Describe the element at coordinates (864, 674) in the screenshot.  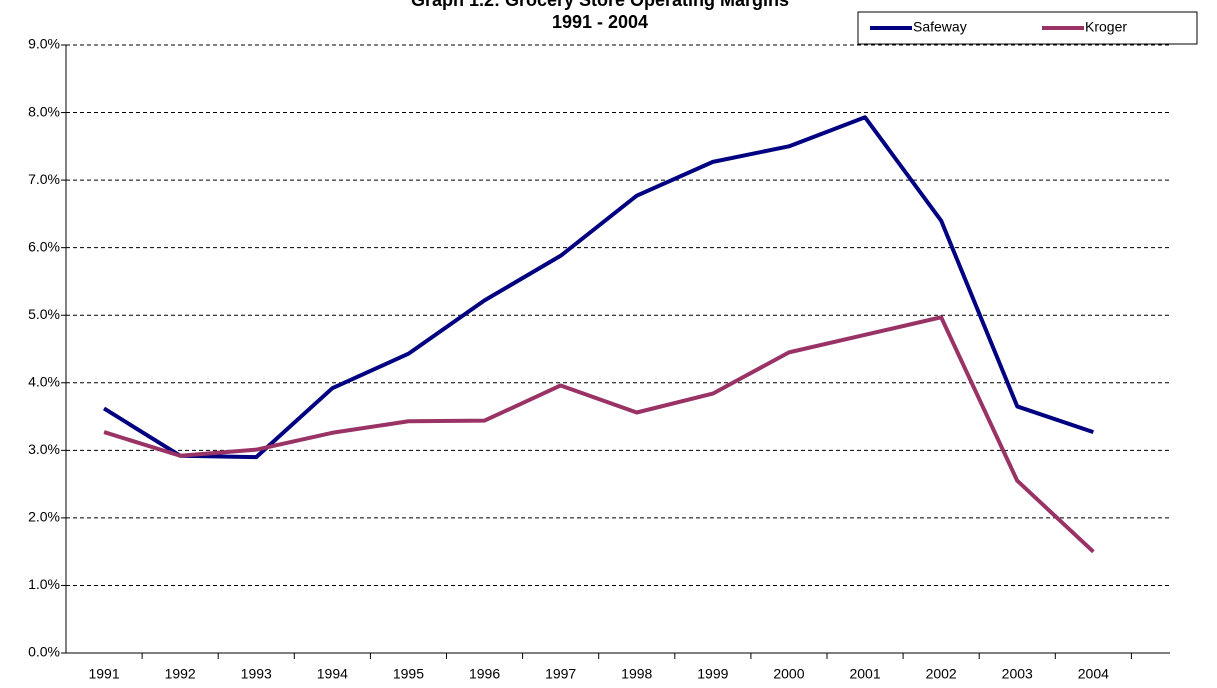
I see `x-tick-label: 2001` at that location.